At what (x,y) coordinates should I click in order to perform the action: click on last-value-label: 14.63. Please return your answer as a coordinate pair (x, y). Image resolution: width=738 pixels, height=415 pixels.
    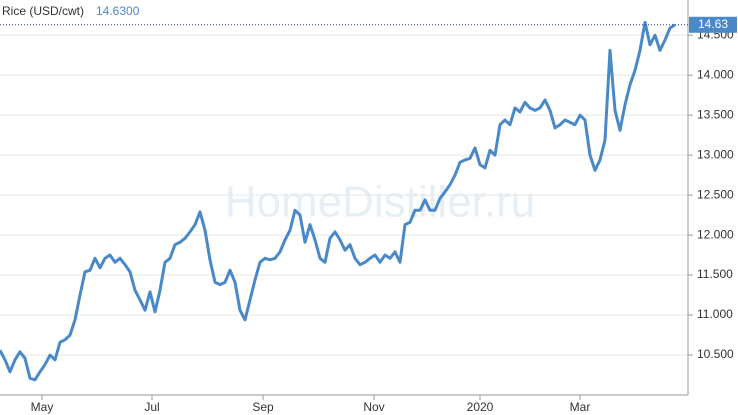
    Looking at the image, I should click on (713, 24).